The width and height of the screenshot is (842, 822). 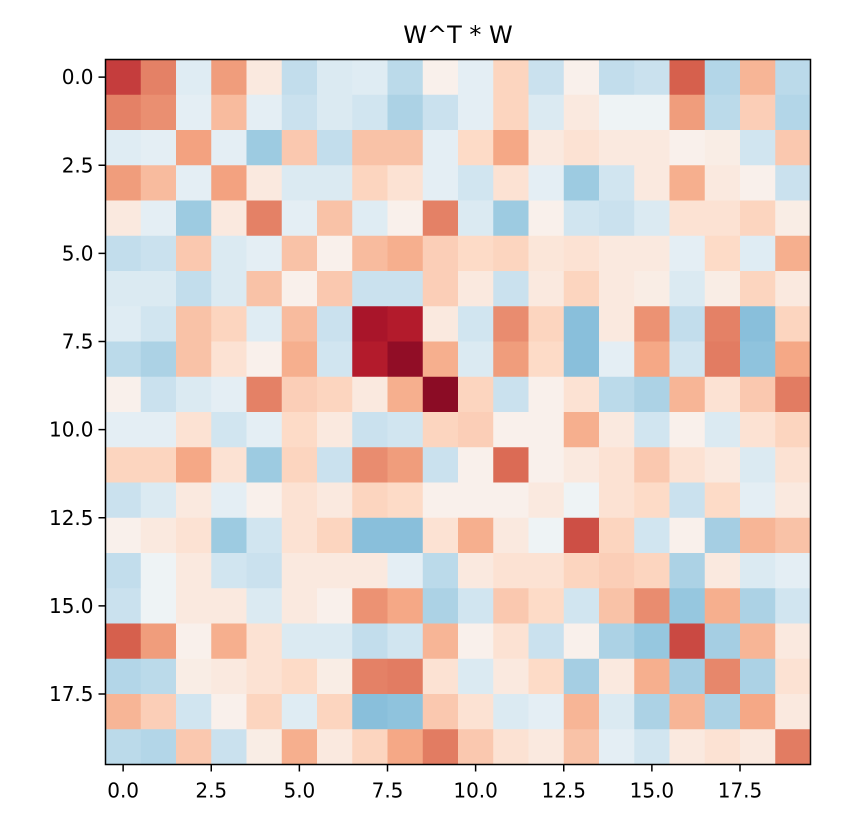 I want to click on chart-title: W^T * W, so click(x=458, y=35).